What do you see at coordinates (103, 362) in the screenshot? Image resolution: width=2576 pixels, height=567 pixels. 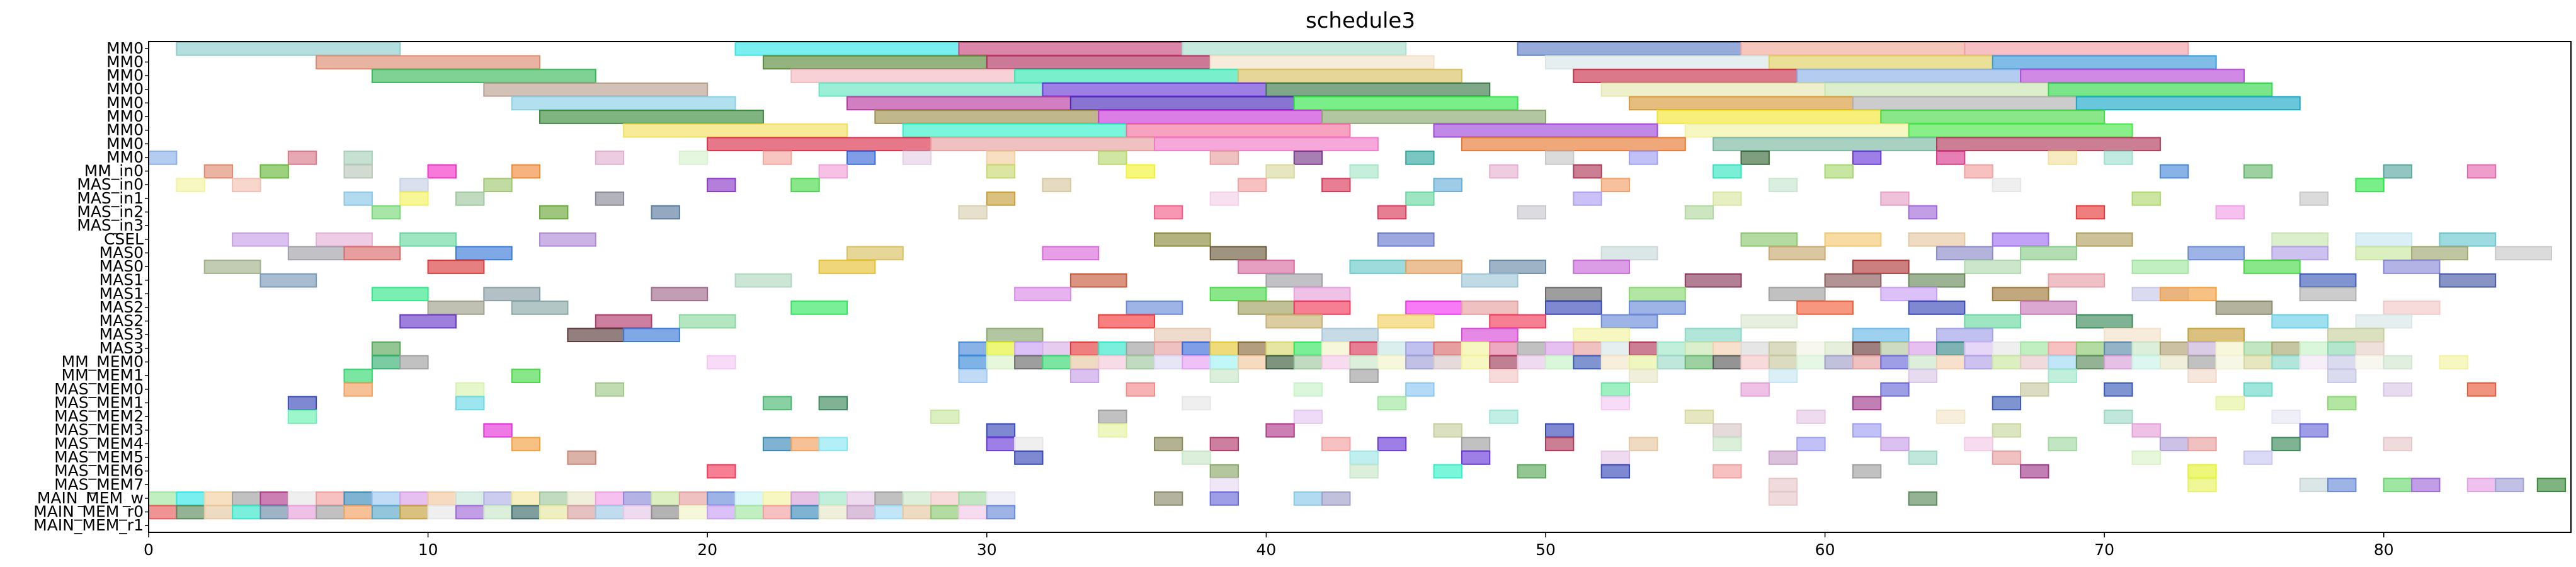 I see `row-label: MM_MEM0` at bounding box center [103, 362].